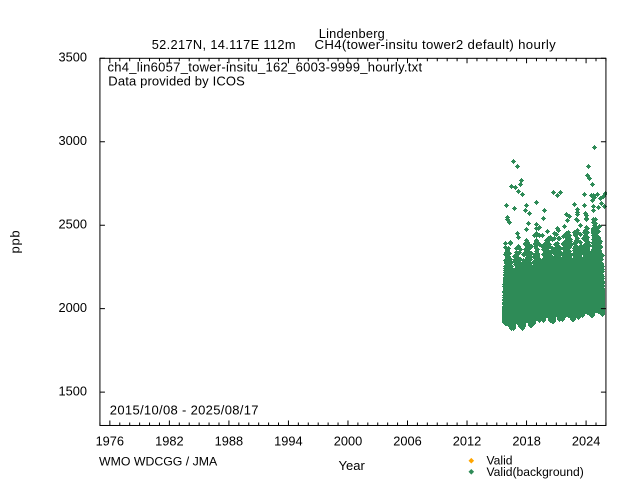 Image resolution: width=640 pixels, height=480 pixels. I want to click on svg-text: WMO WDCGG / JMA, so click(158, 462).